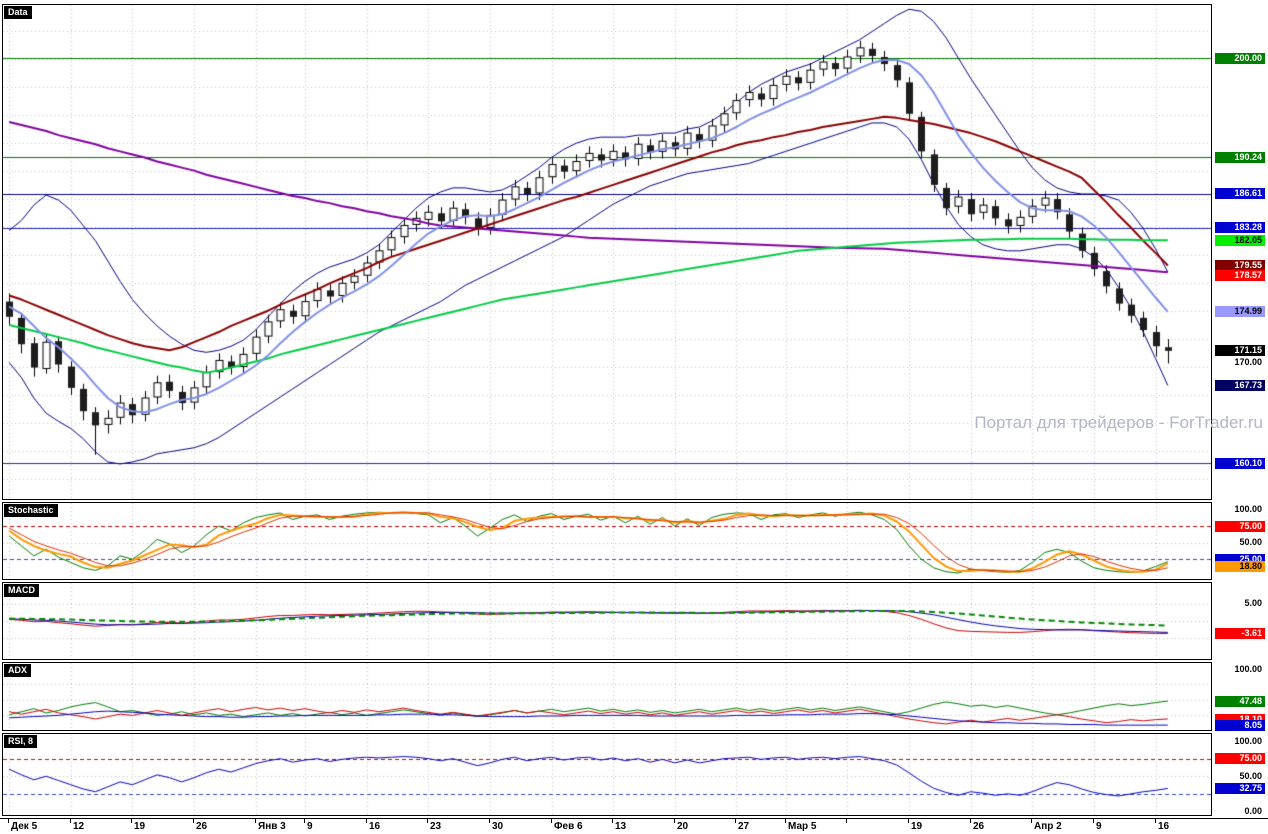 The image size is (1268, 834). I want to click on rsi-axis-label: 50.00, so click(1250, 775).